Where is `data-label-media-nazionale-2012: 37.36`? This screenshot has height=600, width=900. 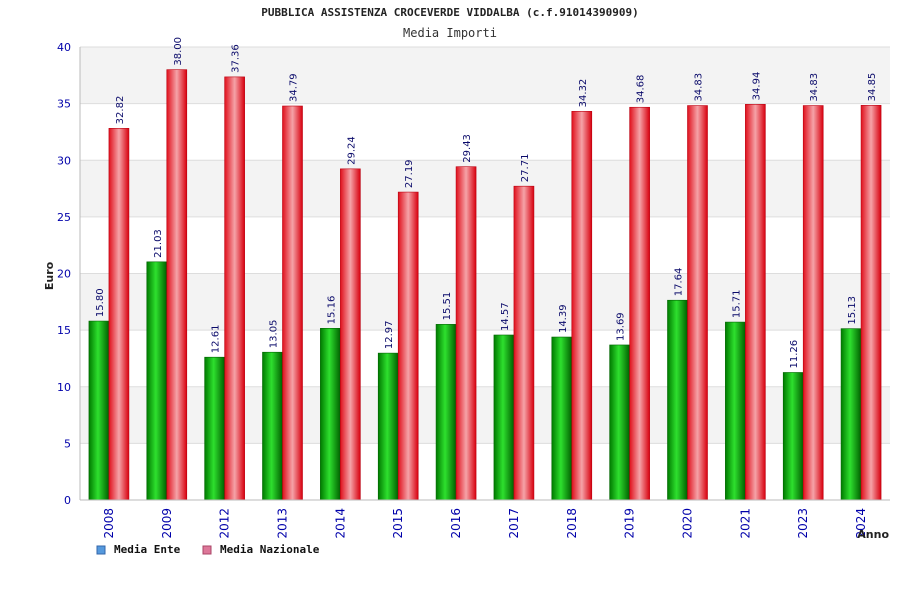
data-label-media-nazionale-2012: 37.36 is located at coordinates (236, 58).